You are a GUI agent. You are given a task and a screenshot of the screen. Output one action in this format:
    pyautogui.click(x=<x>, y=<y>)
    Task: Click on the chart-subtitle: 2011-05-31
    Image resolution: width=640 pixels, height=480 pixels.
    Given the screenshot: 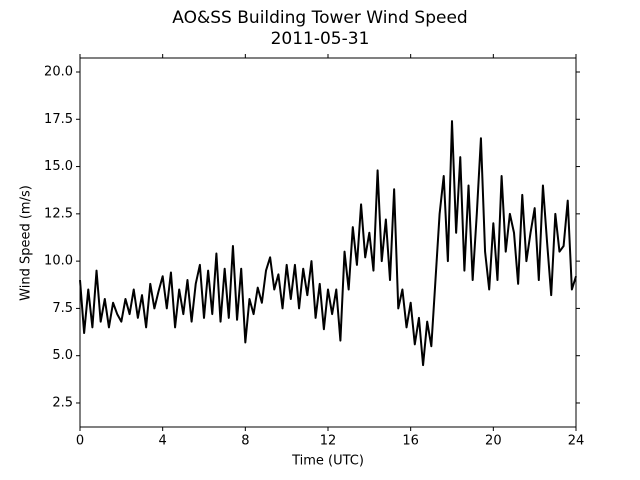 What is the action you would take?
    pyautogui.click(x=320, y=39)
    